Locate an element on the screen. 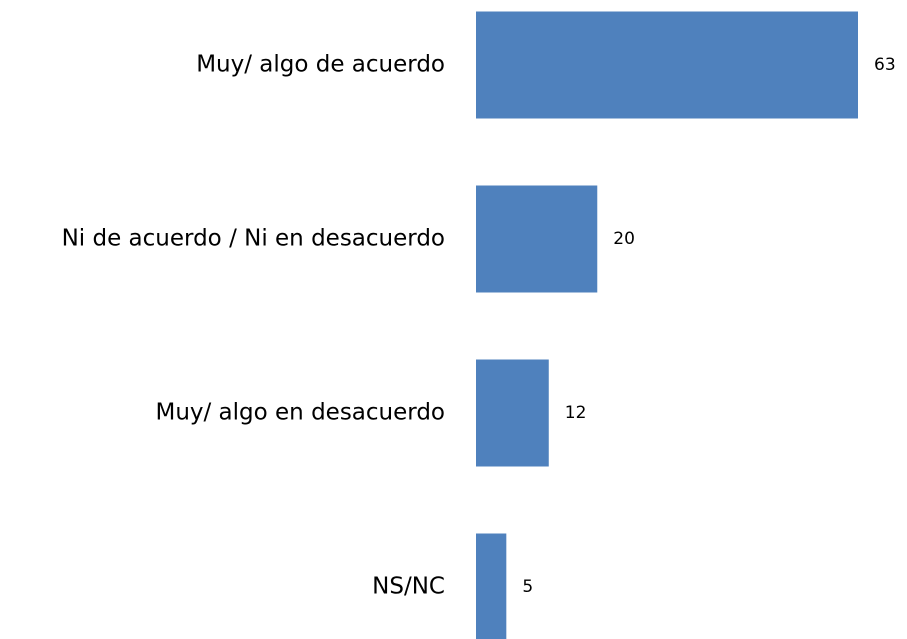 Image resolution: width=907 pixels, height=639 pixels. category-label: NS/NC is located at coordinates (408, 587).